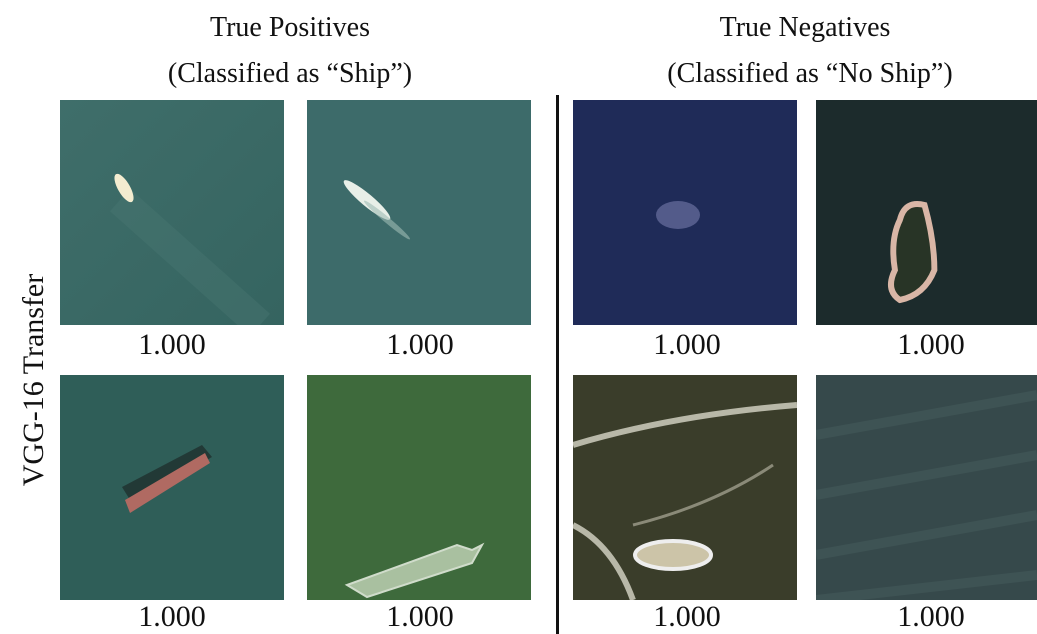  Describe the element at coordinates (33, 380) in the screenshot. I see `row-label: VGG-16 Transfer` at that location.